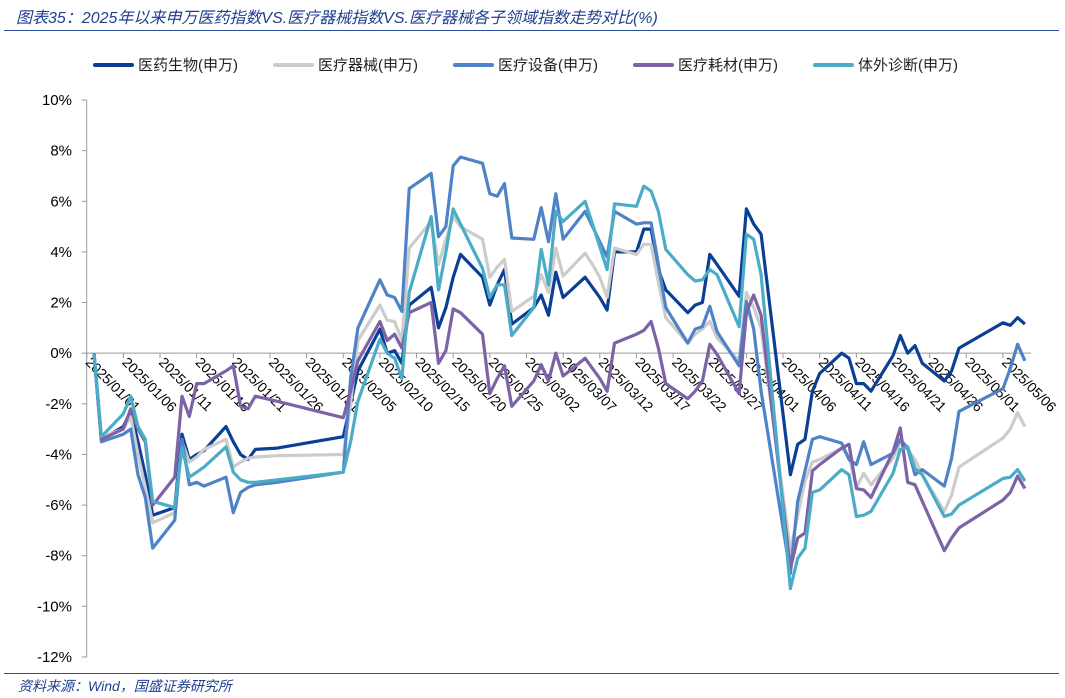  What do you see at coordinates (61, 303) in the screenshot?
I see `y-tick-label: 2%` at bounding box center [61, 303].